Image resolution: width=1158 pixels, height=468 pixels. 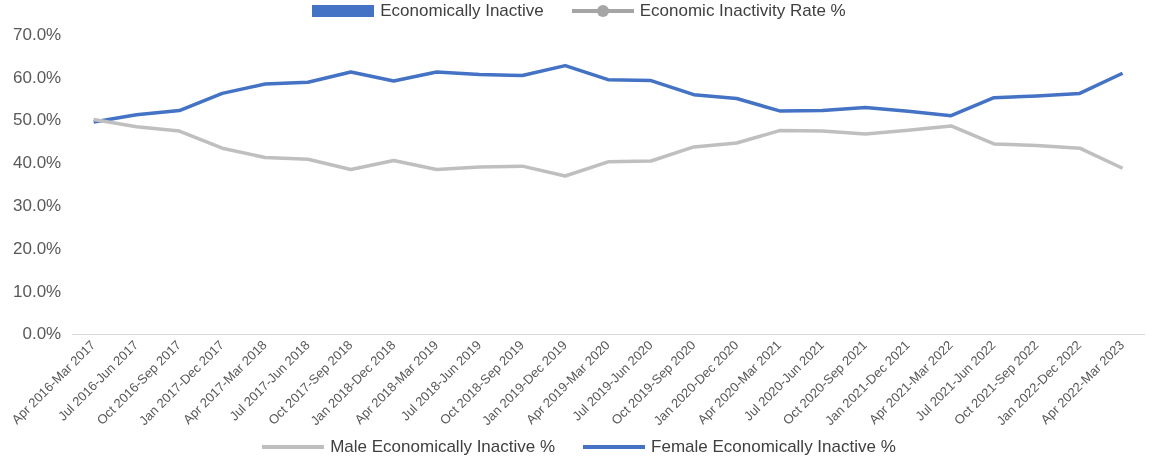 What do you see at coordinates (742, 11) in the screenshot?
I see `legend-label: Economic Inactivity Rate %` at bounding box center [742, 11].